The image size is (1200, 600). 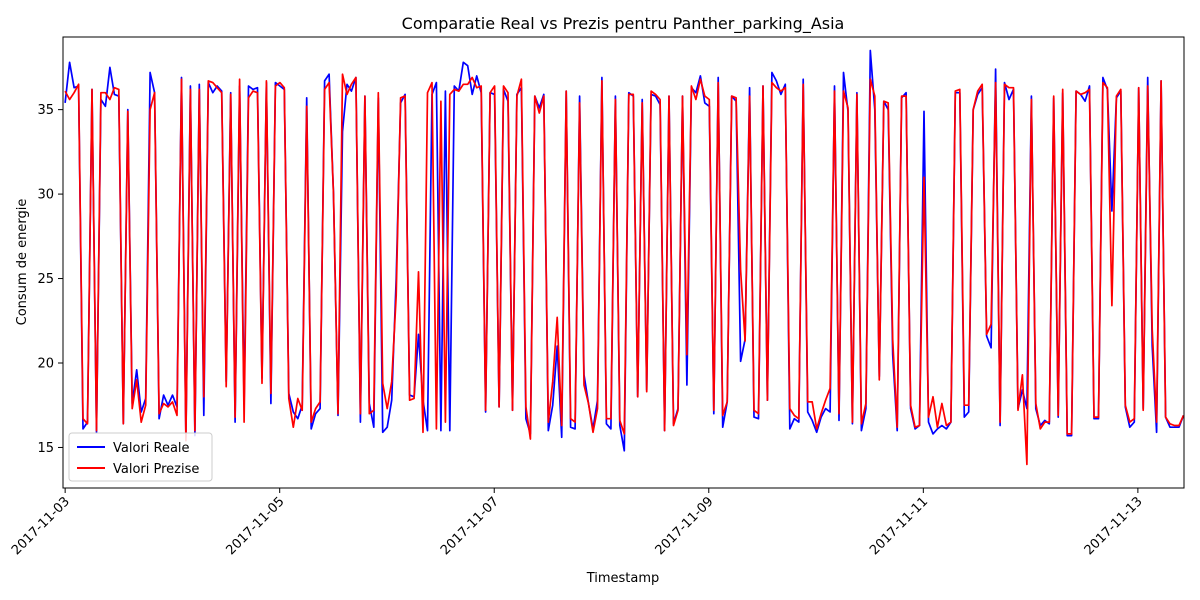 What do you see at coordinates (151, 448) in the screenshot?
I see `legend-label-real: Valori Reale` at bounding box center [151, 448].